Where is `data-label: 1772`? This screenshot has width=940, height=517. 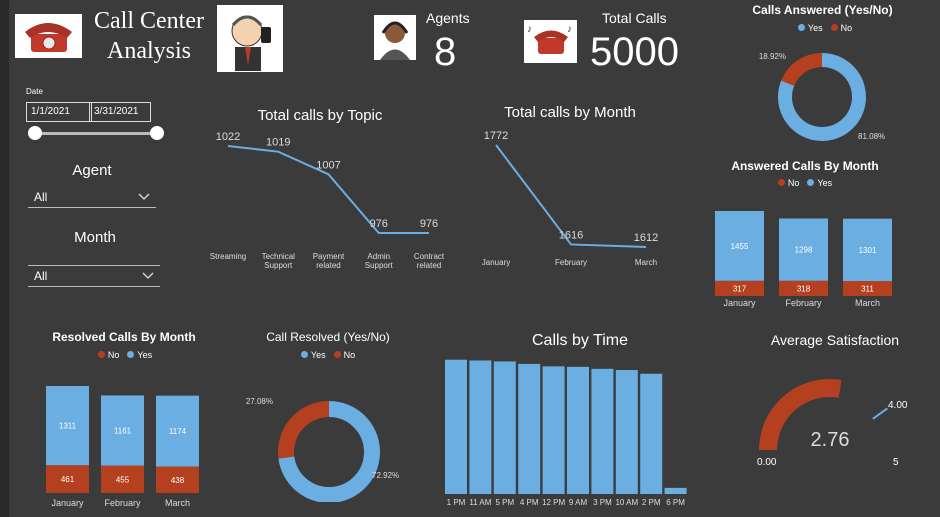
data-label: 1772 is located at coordinates (496, 136).